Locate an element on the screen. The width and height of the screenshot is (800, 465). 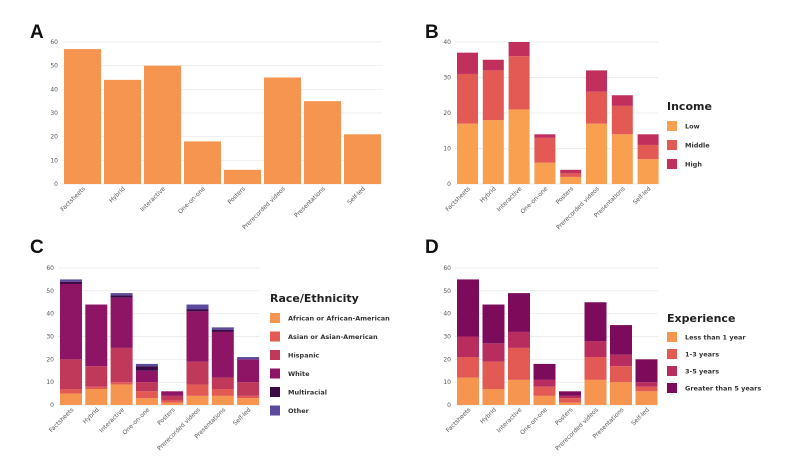
bar-segment-interactive-multiracial is located at coordinates (121, 296).